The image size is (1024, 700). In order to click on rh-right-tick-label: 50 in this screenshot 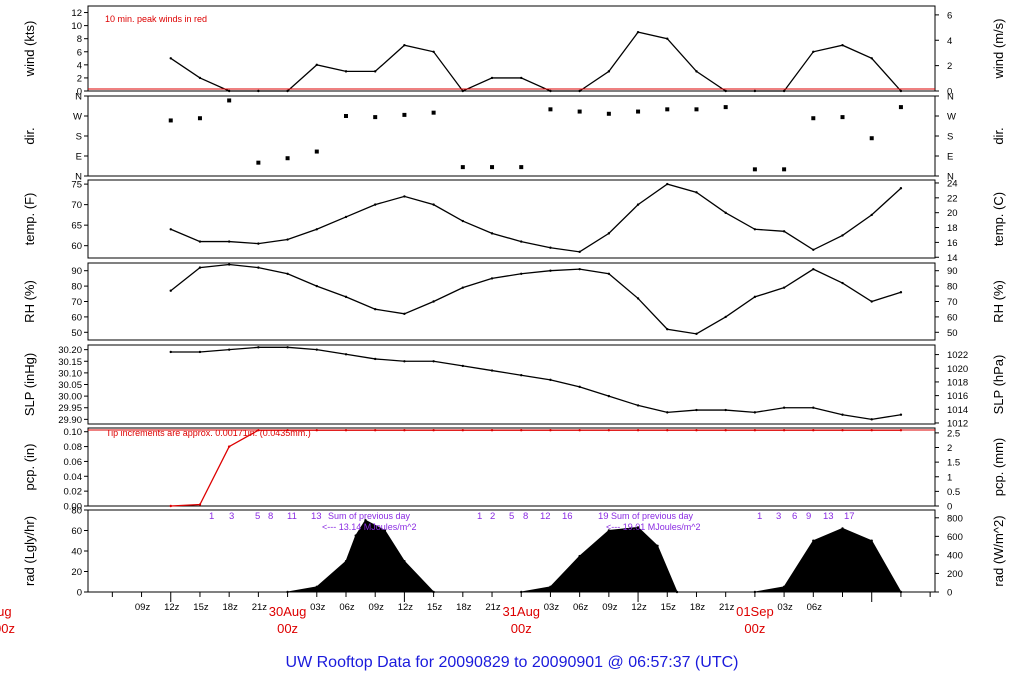, I will do `click(952, 333)`.